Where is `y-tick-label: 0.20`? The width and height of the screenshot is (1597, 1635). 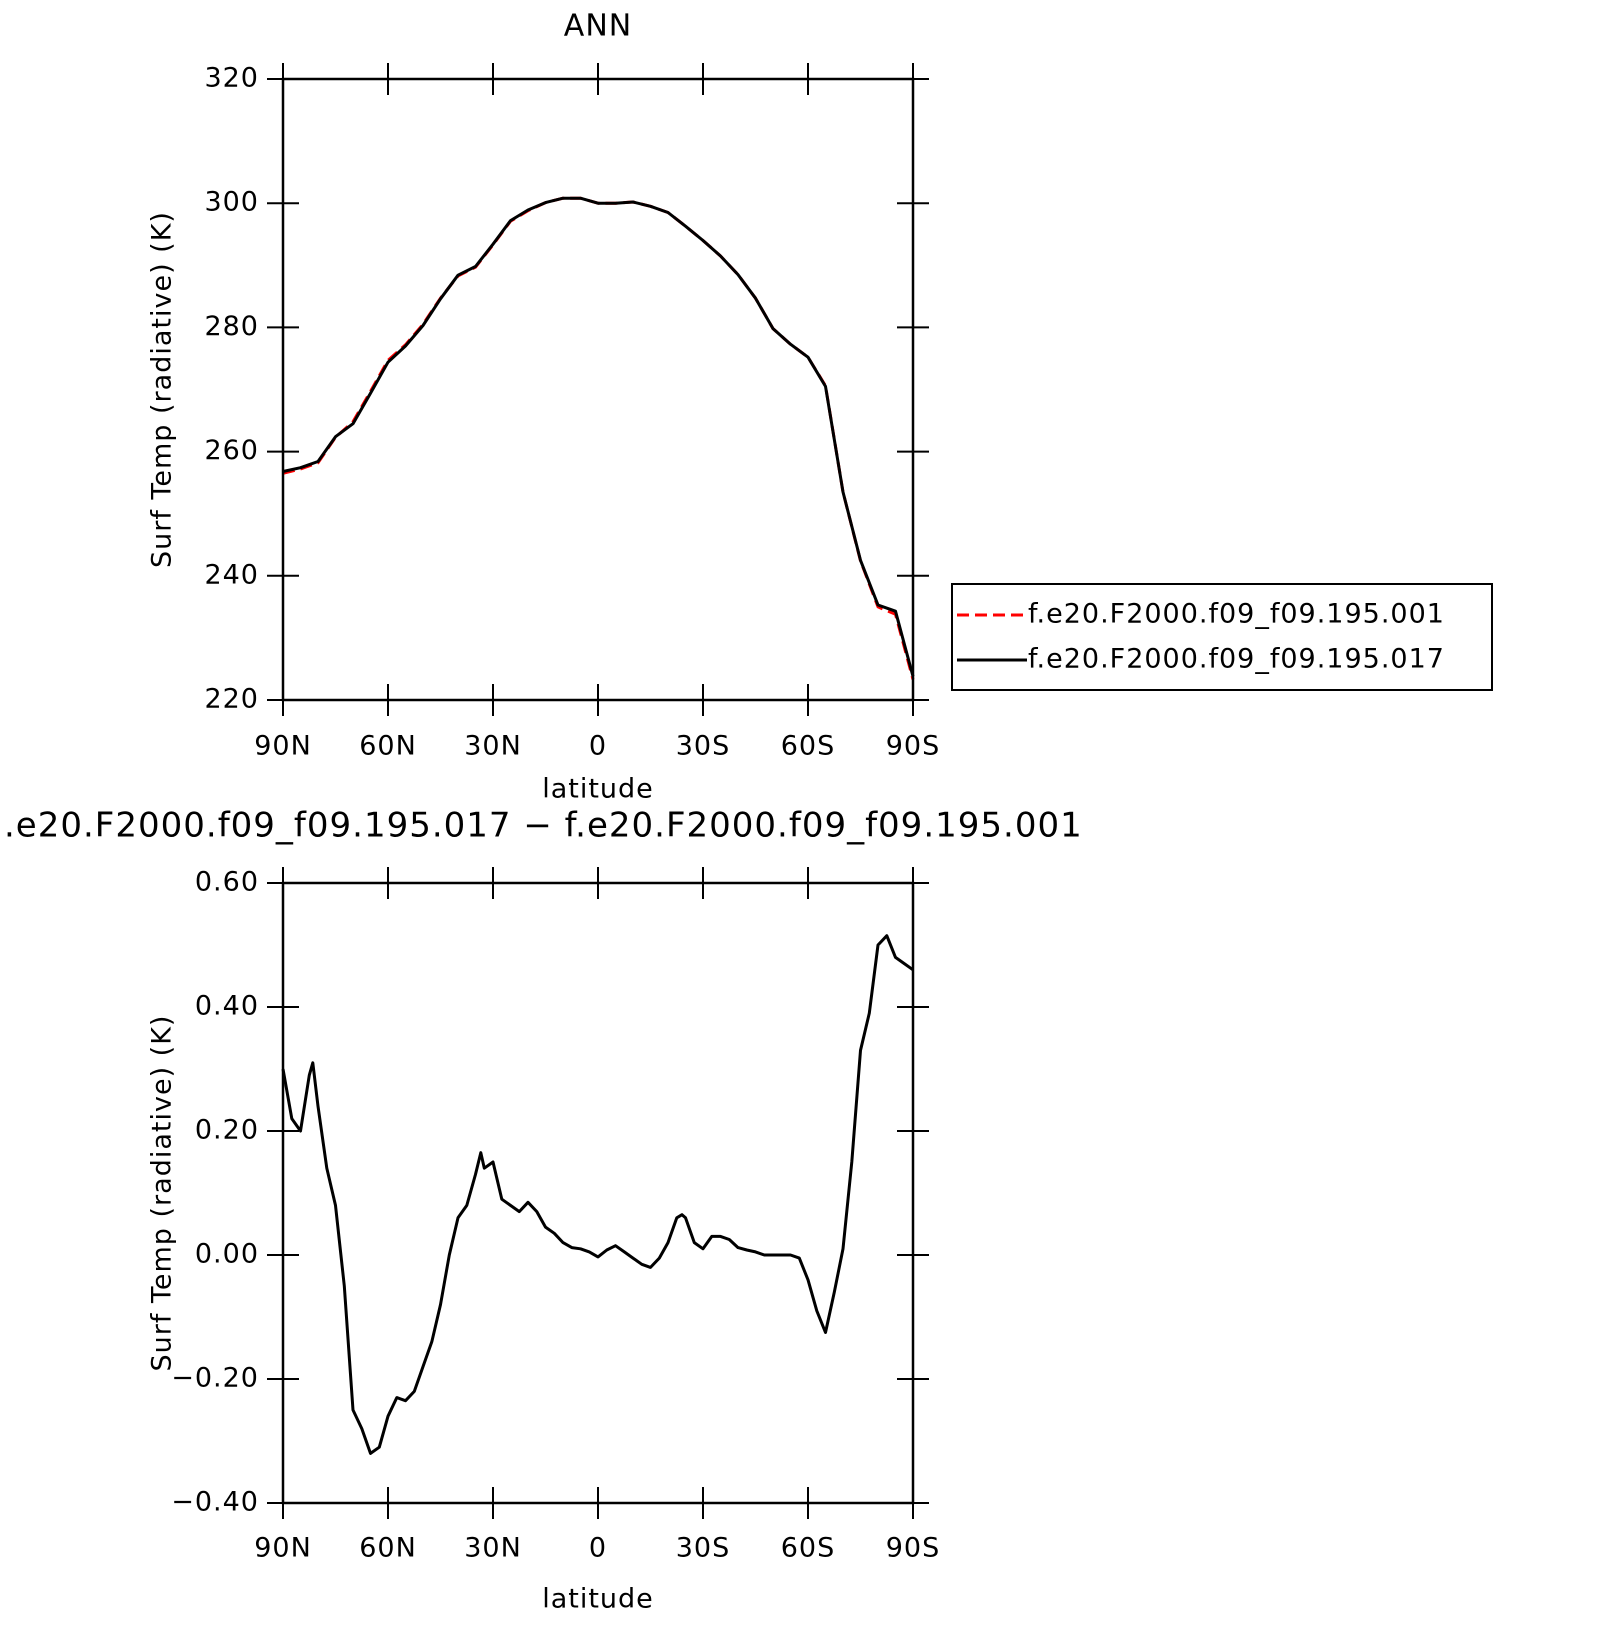
y-tick-label: 0.20 is located at coordinates (227, 1130).